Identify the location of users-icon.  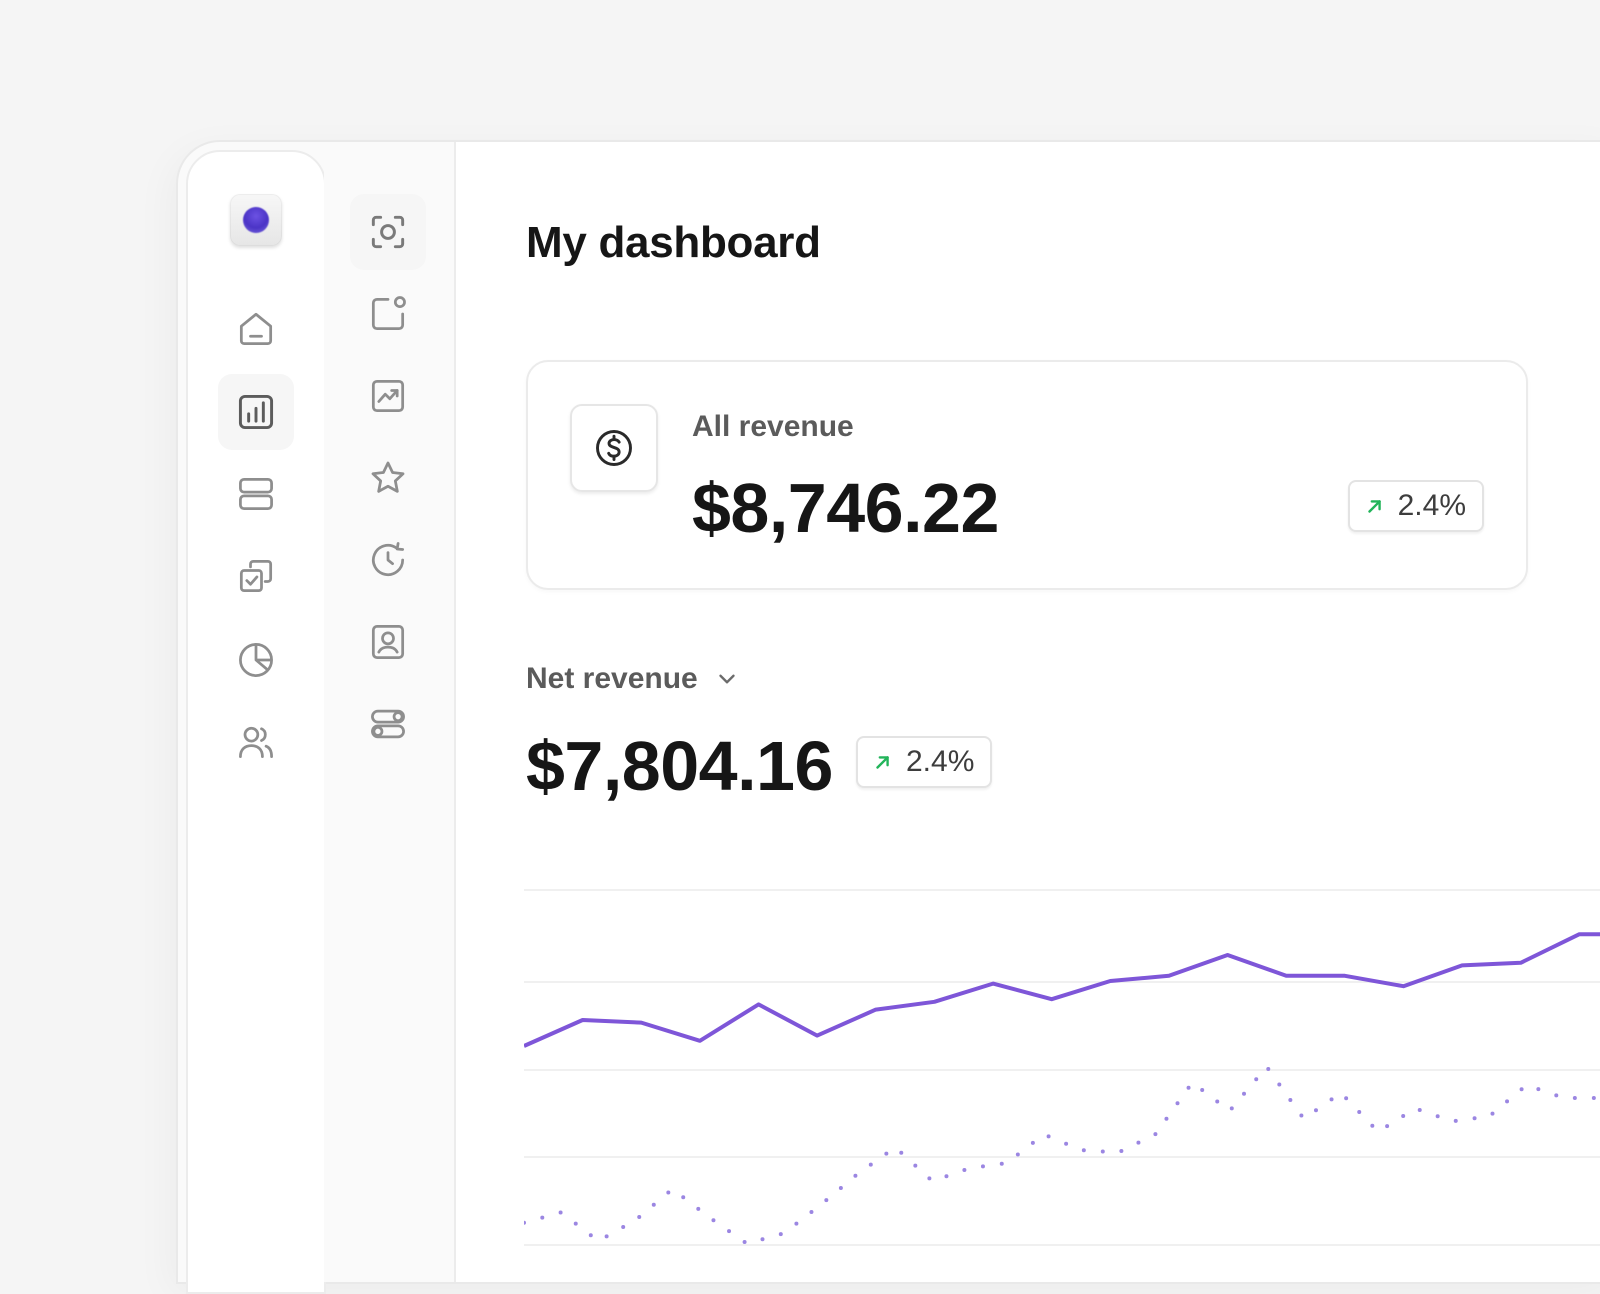
(256, 742).